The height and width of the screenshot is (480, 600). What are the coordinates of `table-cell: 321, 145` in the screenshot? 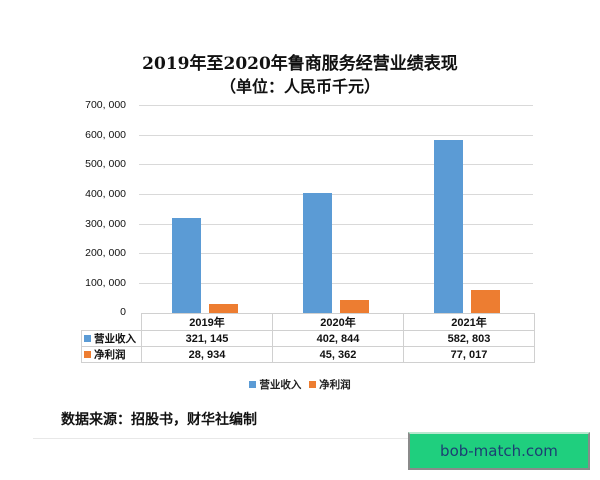 It's located at (207, 338).